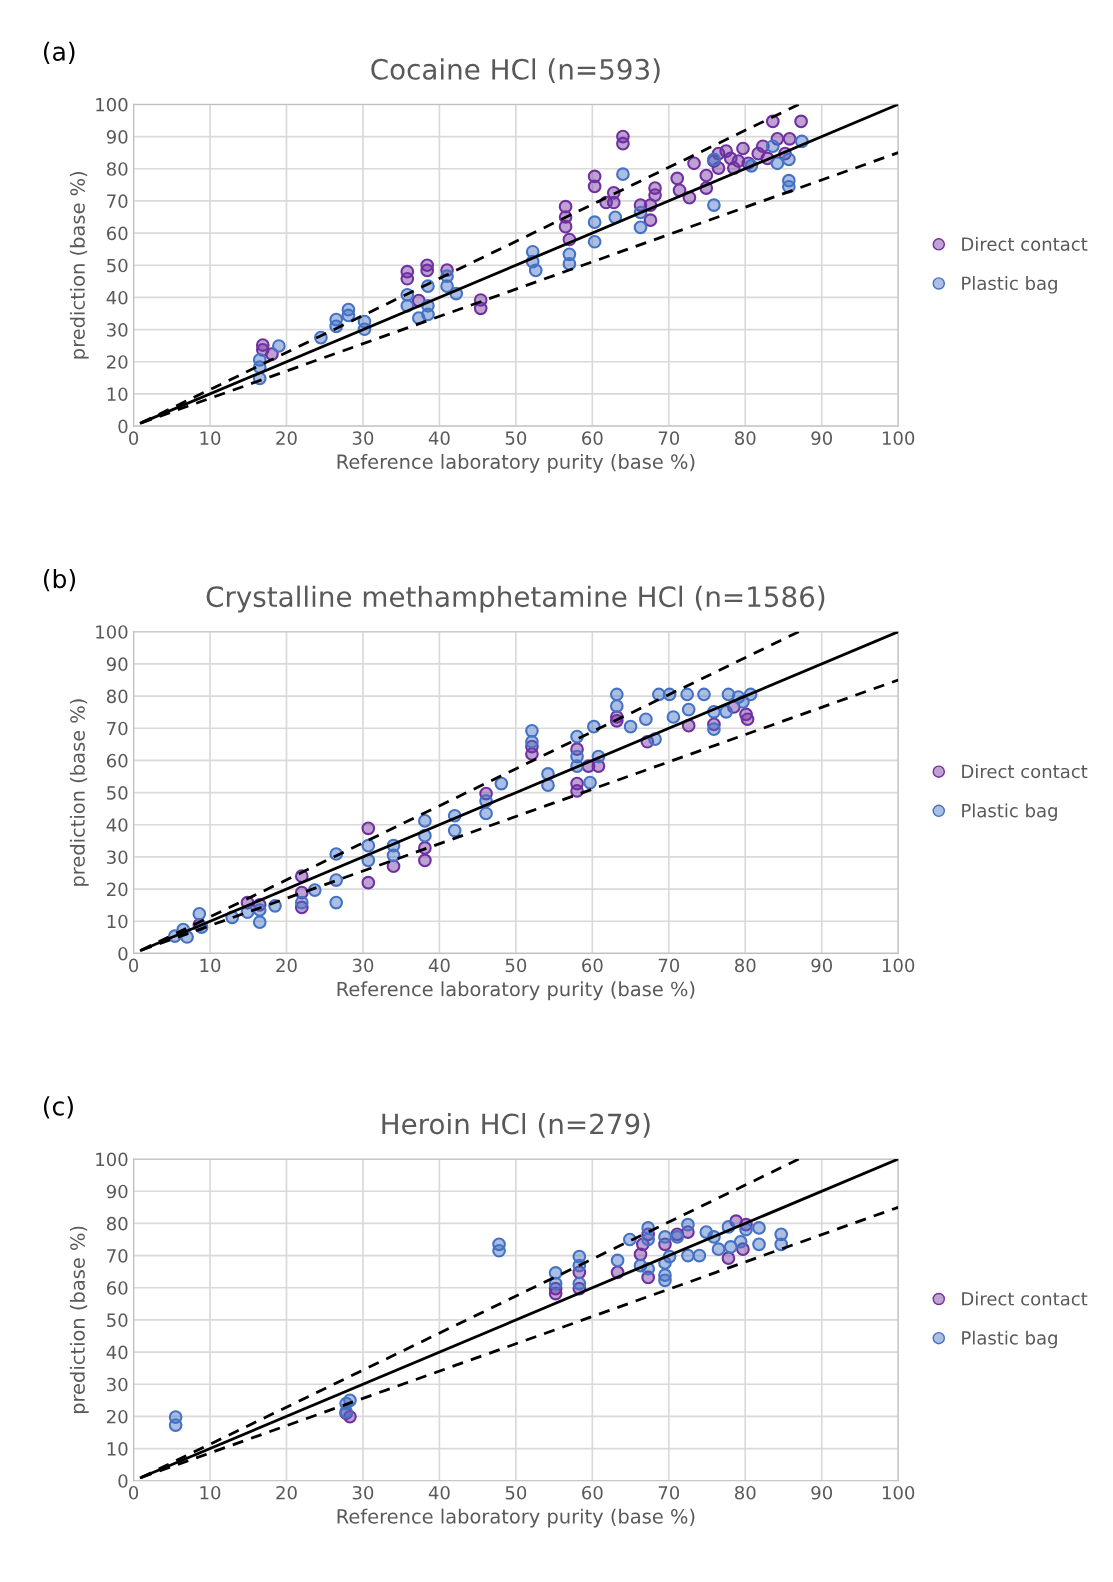 The height and width of the screenshot is (1582, 1113). Describe the element at coordinates (515, 71) in the screenshot. I see `chart-title: Cocaine HCl (n=593)` at that location.